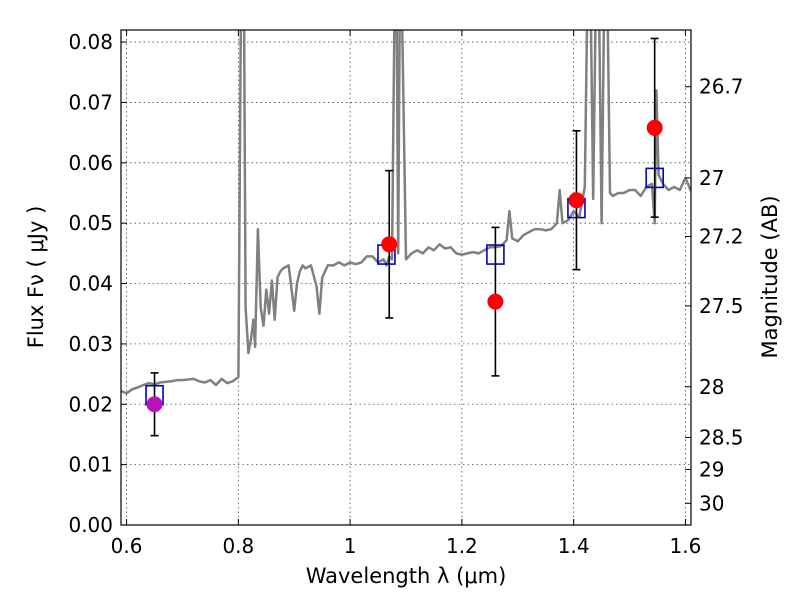 This screenshot has height=600, width=800. I want to click on y-tick-label: 0.00, so click(90, 525).